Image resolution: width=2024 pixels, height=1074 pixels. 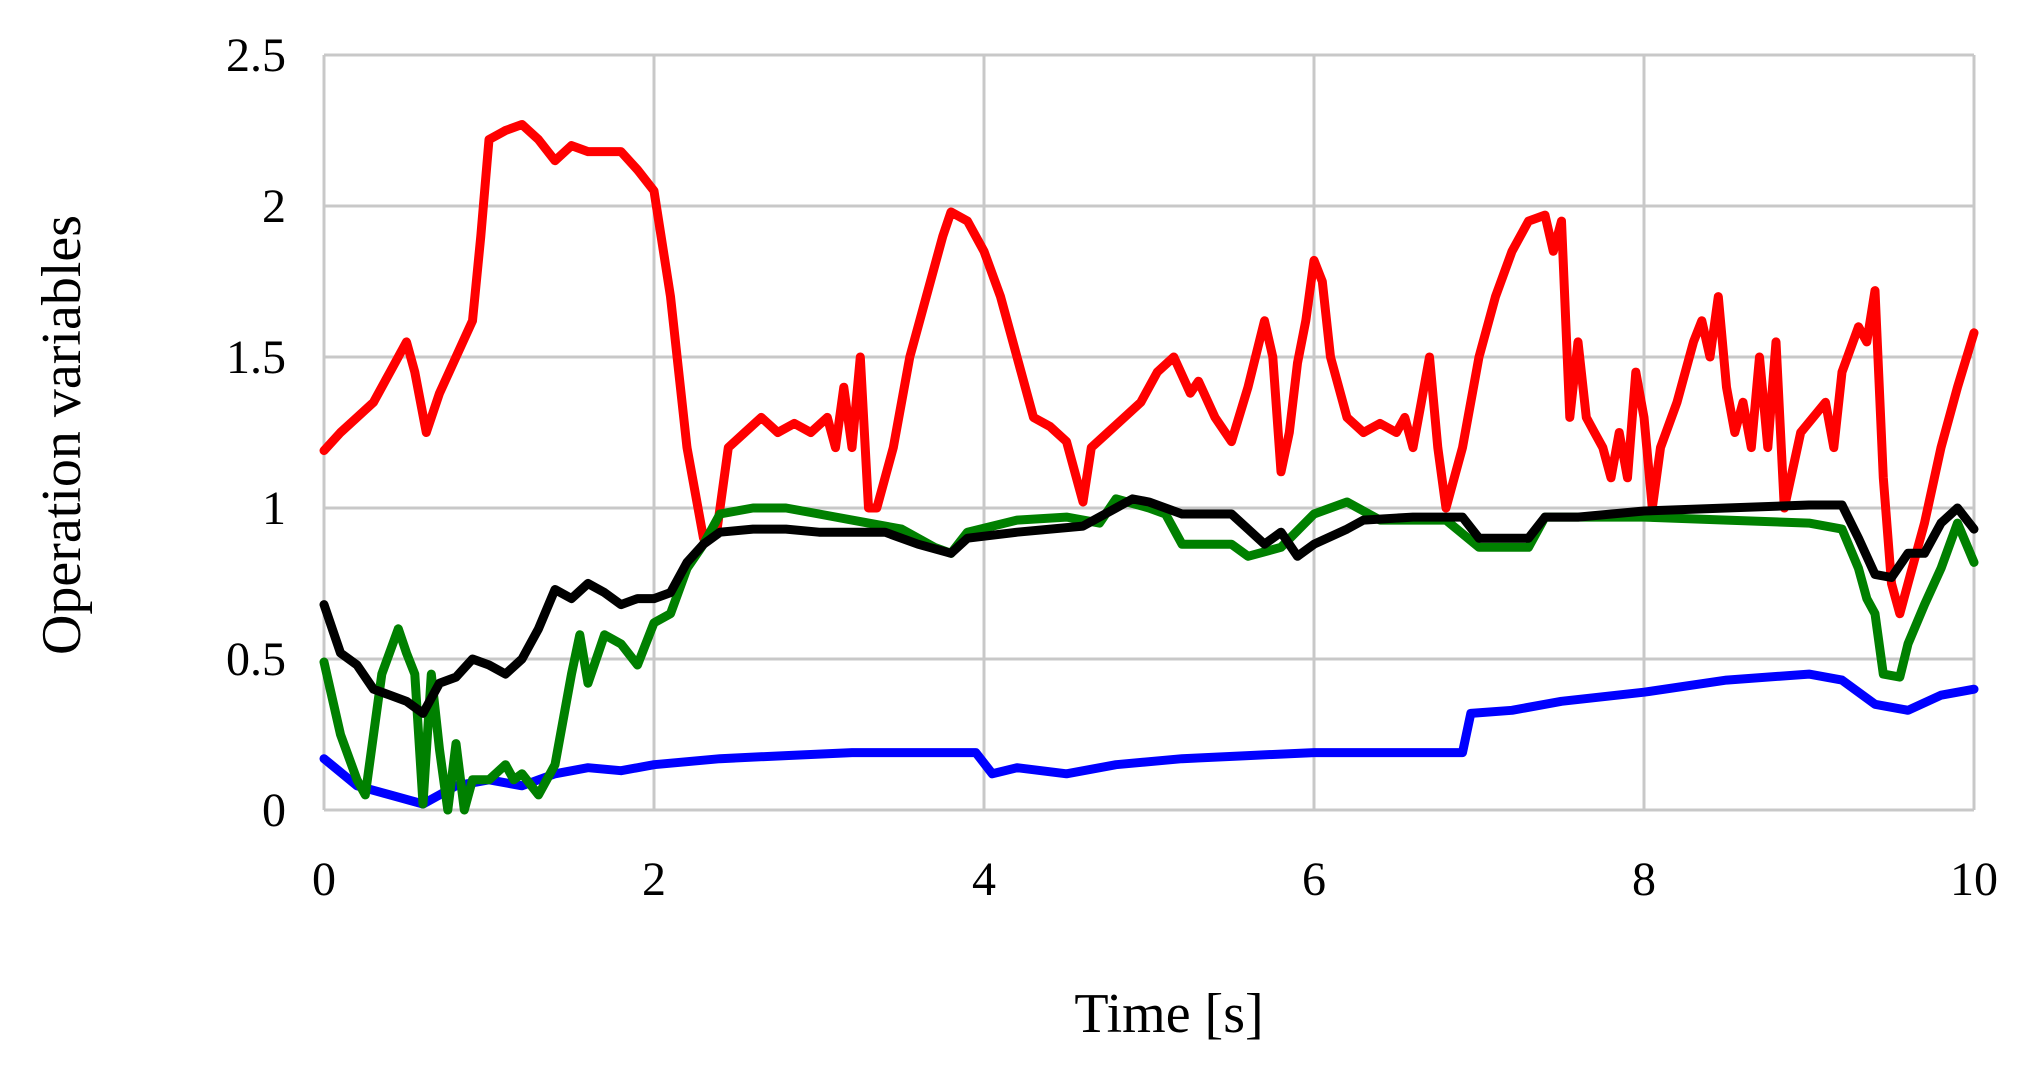 I want to click on x-tick-label: 8, so click(x=1644, y=879).